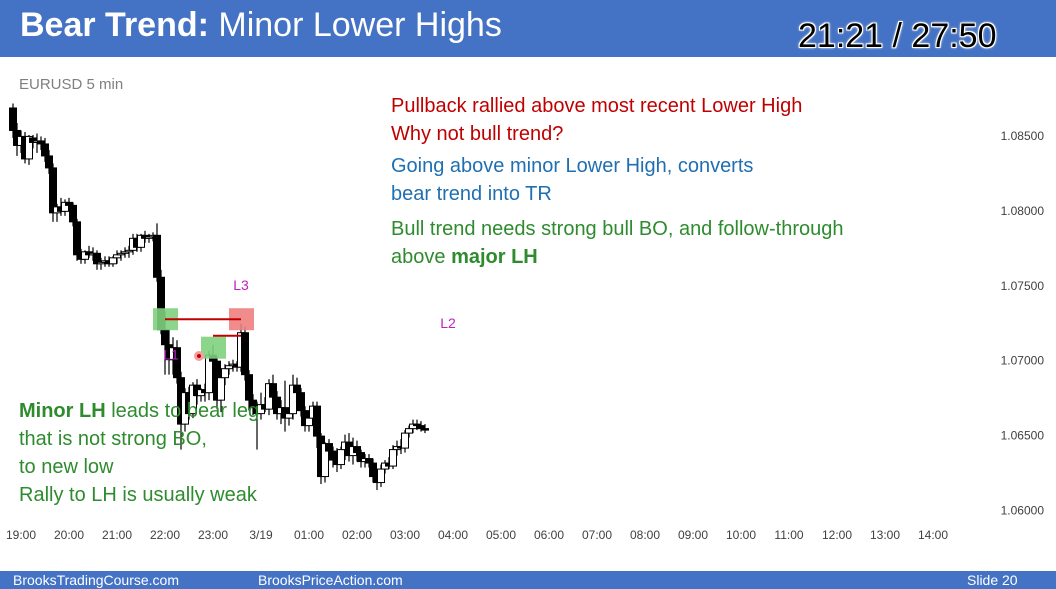 The image size is (1056, 589). I want to click on x-tick-label: 04:00, so click(453, 535).